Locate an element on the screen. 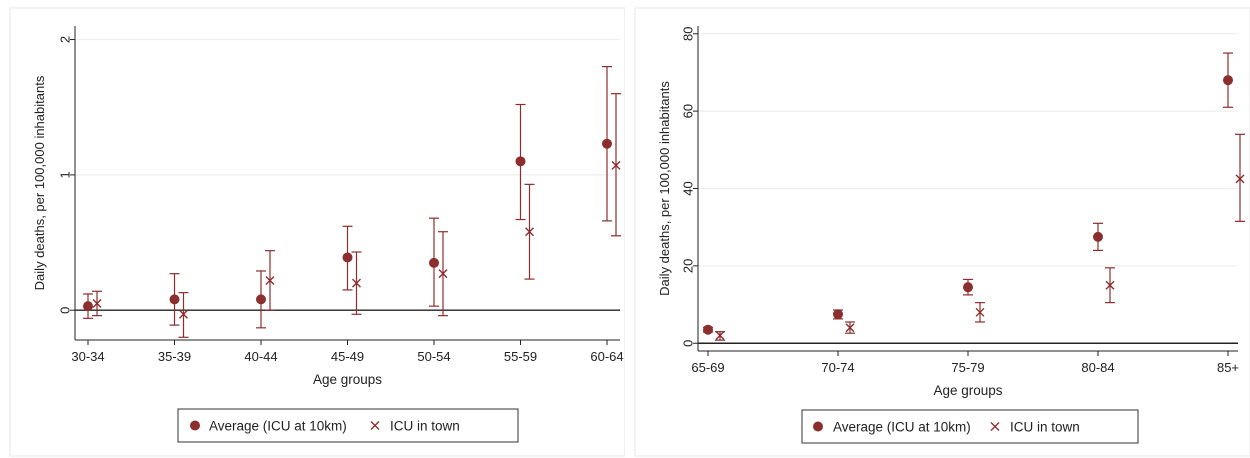 The image size is (1250, 458). y-tick-label: 80 is located at coordinates (687, 34).